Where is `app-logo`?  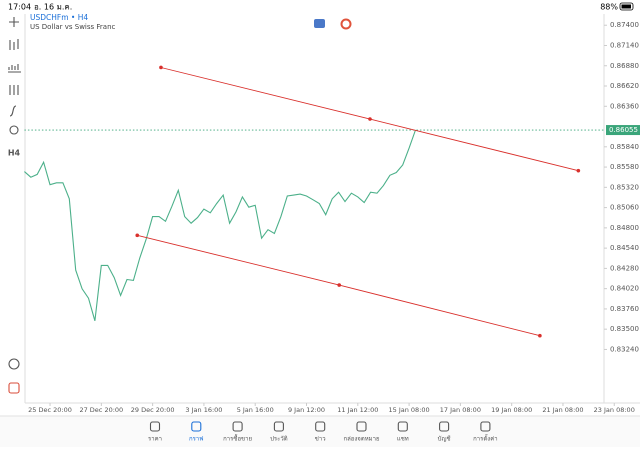 app-logo is located at coordinates (14, 388).